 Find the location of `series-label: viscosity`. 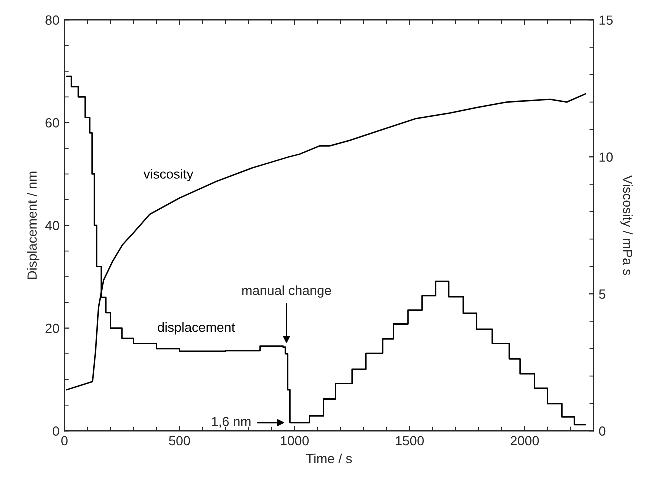

series-label: viscosity is located at coordinates (169, 175).